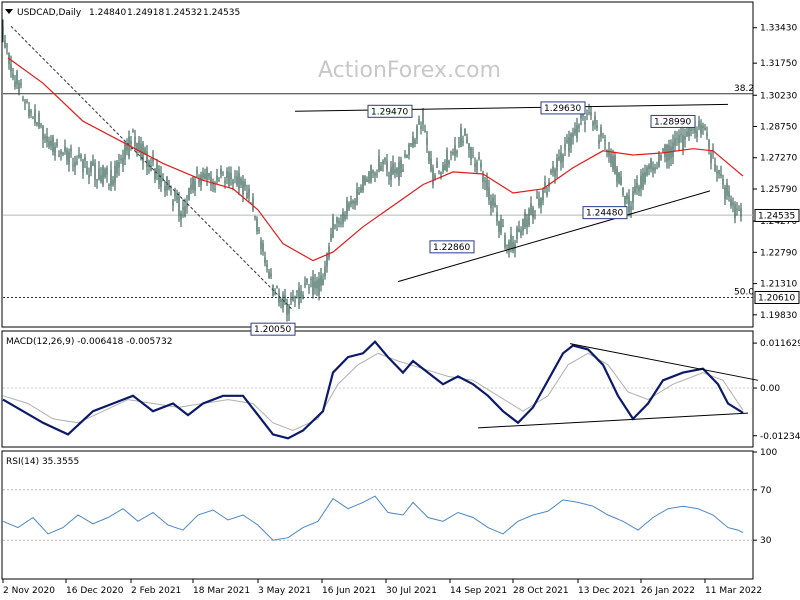 This screenshot has width=800, height=600. What do you see at coordinates (778, 159) in the screenshot?
I see `price-y-tick-label: 1.27270` at bounding box center [778, 159].